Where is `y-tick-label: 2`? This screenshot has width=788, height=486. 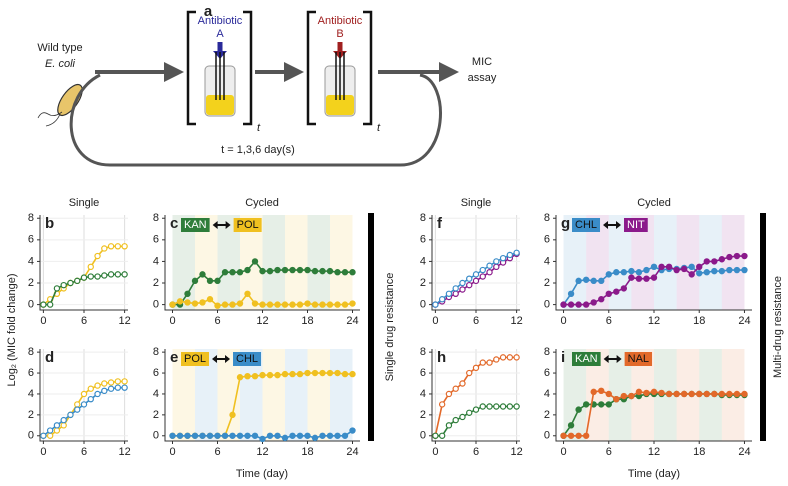
y-tick-label: 2 is located at coordinates (547, 415).